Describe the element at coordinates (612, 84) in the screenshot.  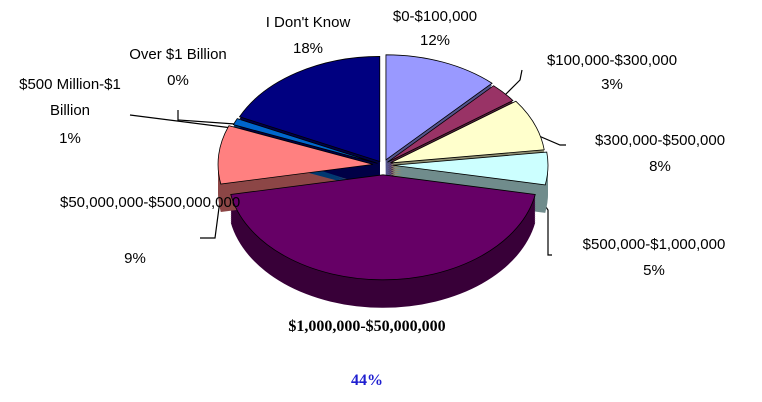
I see `slice-value-label: 3%` at that location.